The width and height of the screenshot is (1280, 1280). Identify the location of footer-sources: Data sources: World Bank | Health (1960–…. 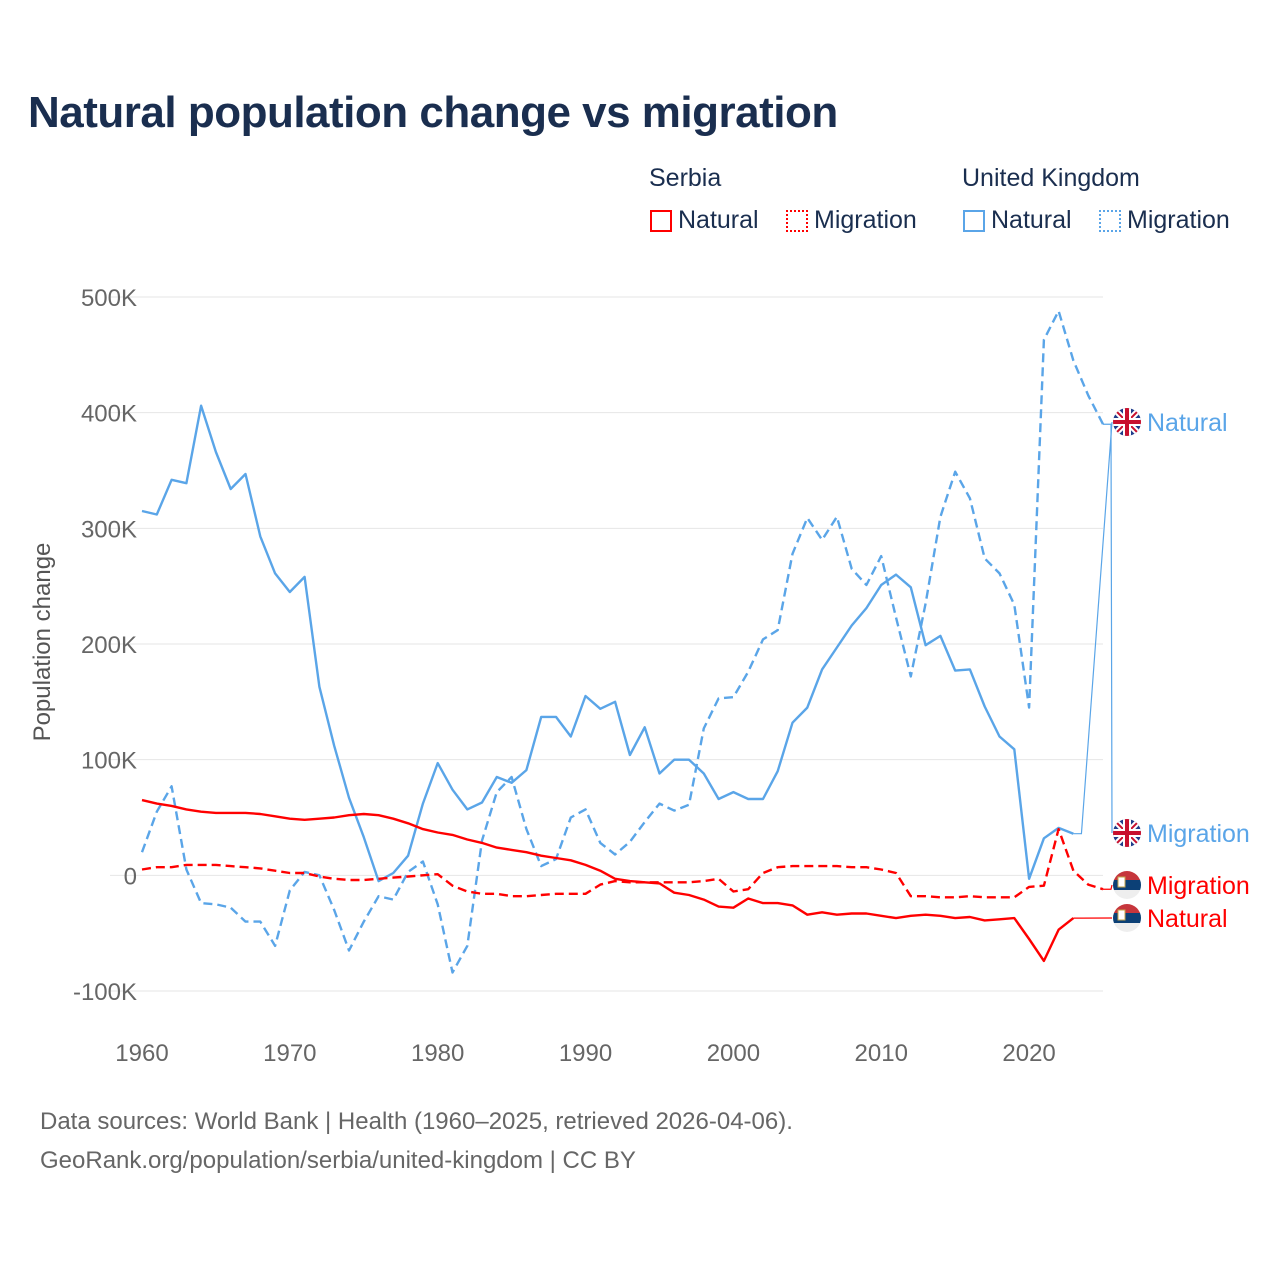
(416, 1121).